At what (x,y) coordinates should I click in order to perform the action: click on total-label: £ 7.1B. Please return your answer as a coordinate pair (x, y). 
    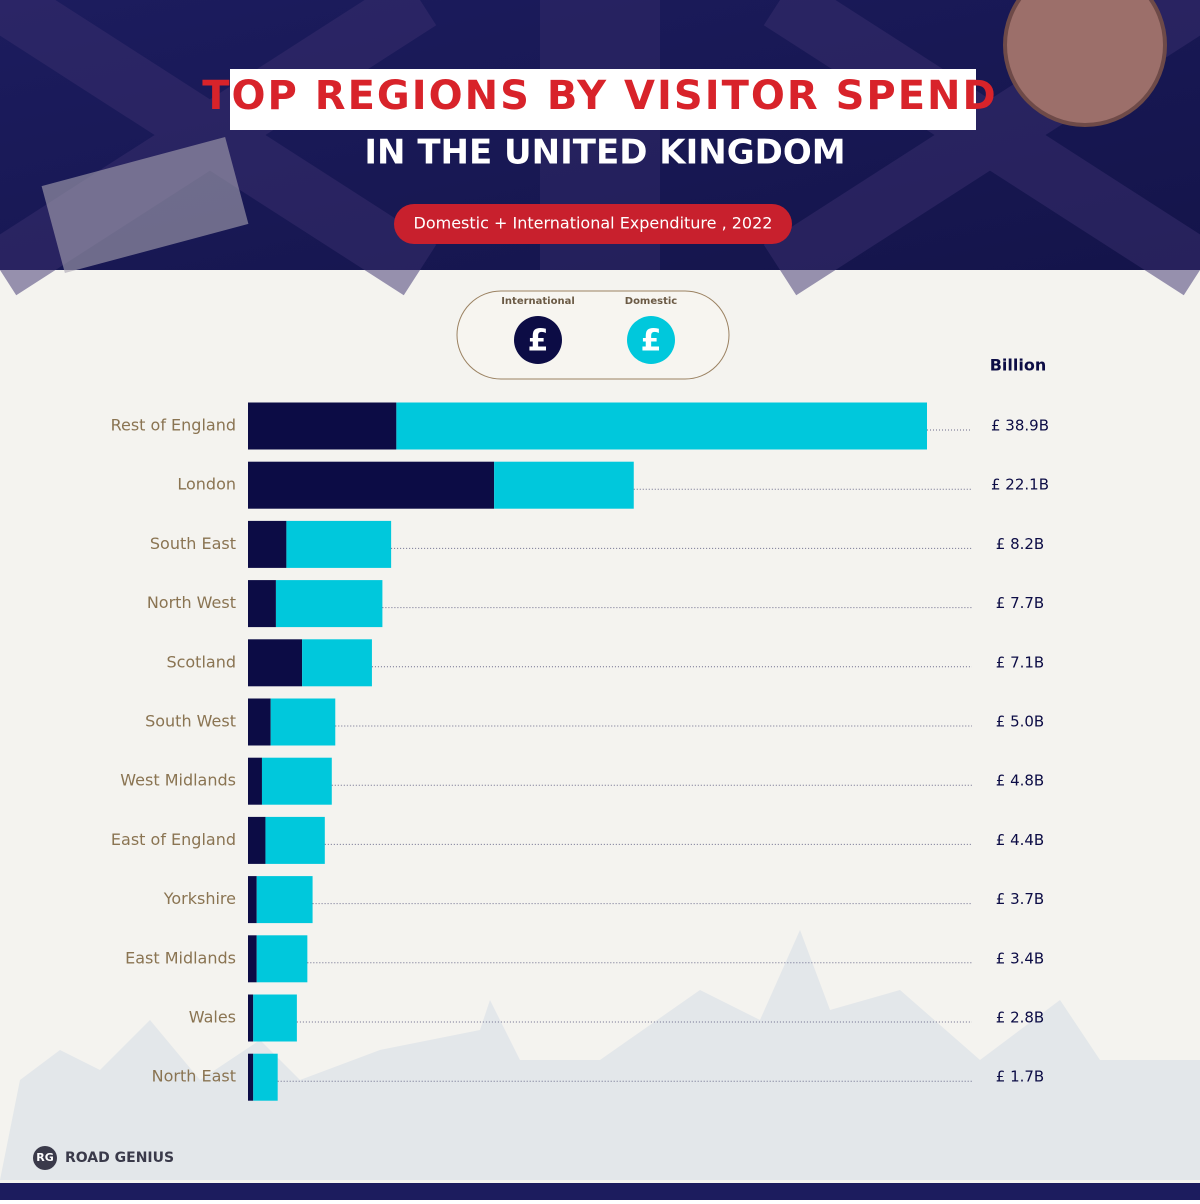
    Looking at the image, I should click on (1020, 662).